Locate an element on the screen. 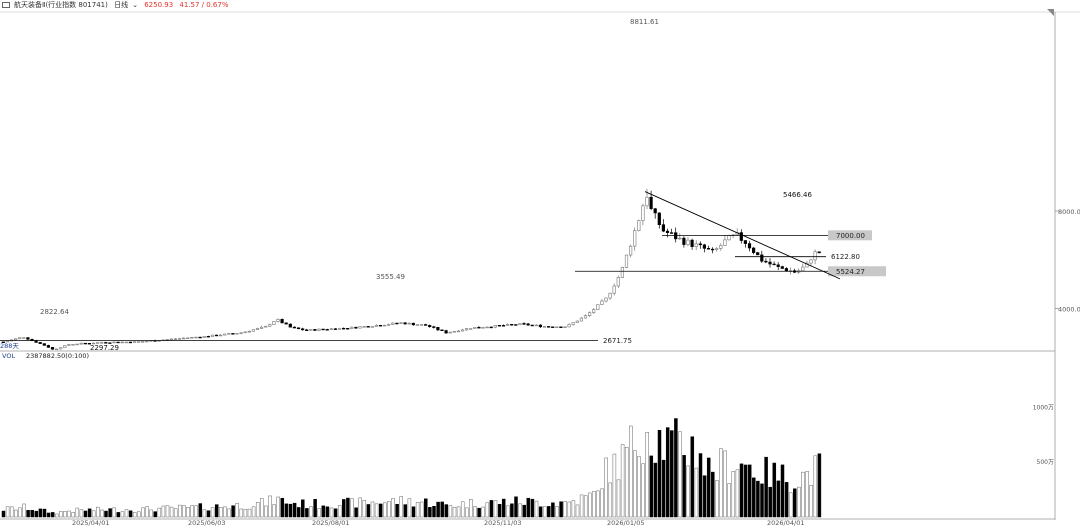  level-label: 7000.00 is located at coordinates (850, 236).